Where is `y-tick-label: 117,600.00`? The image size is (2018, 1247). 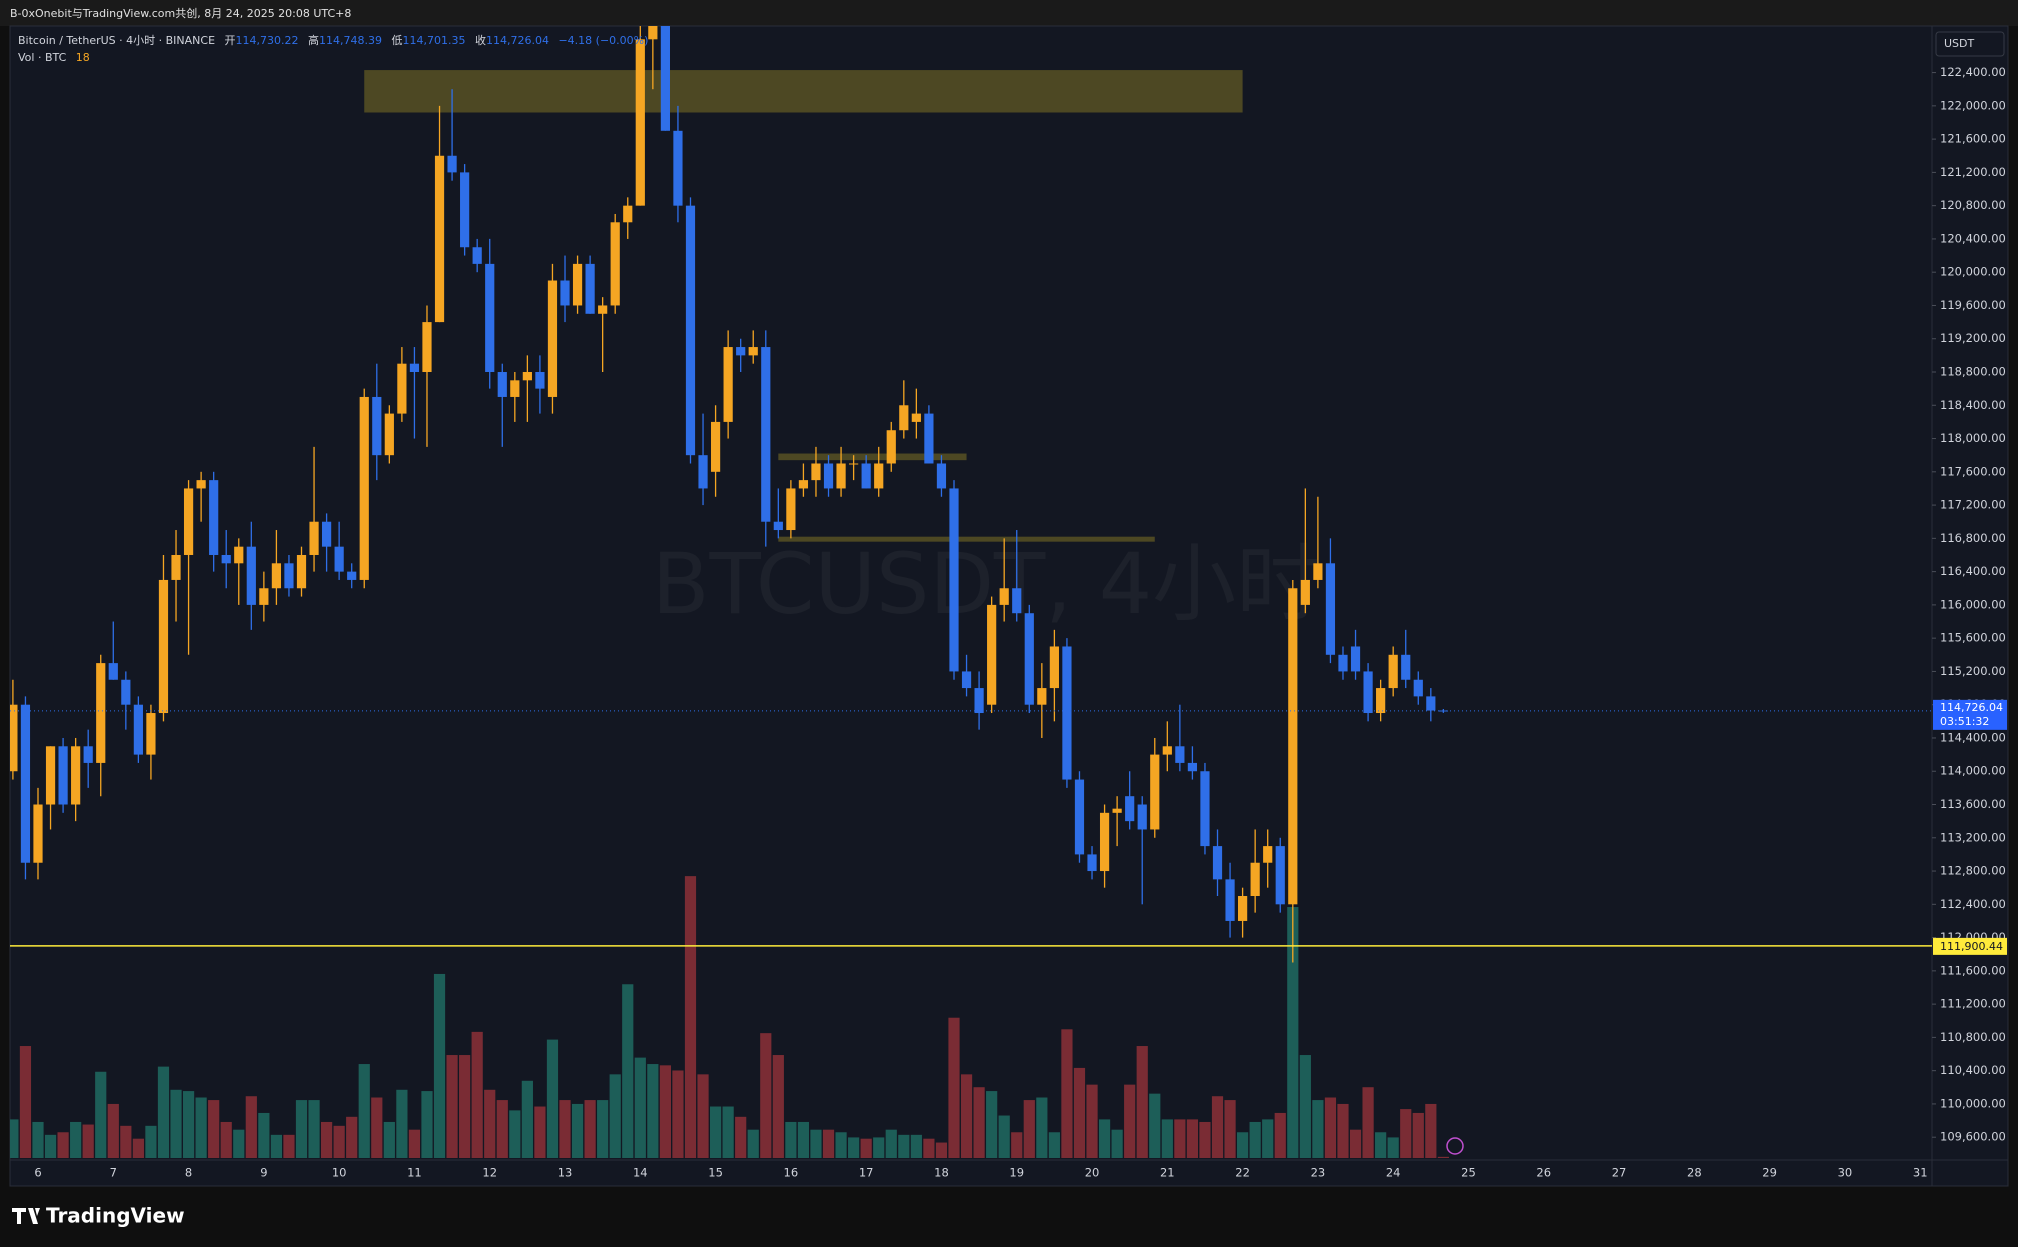 y-tick-label: 117,600.00 is located at coordinates (1973, 471).